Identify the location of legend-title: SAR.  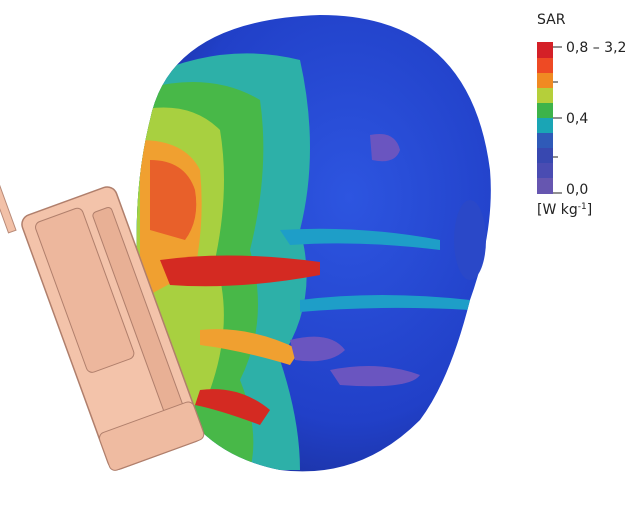
(551, 20).